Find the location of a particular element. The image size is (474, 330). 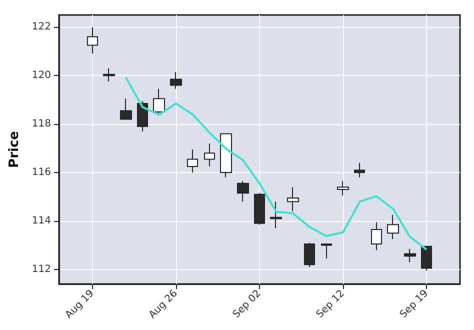

y-tick-label: 116 is located at coordinates (41, 172).